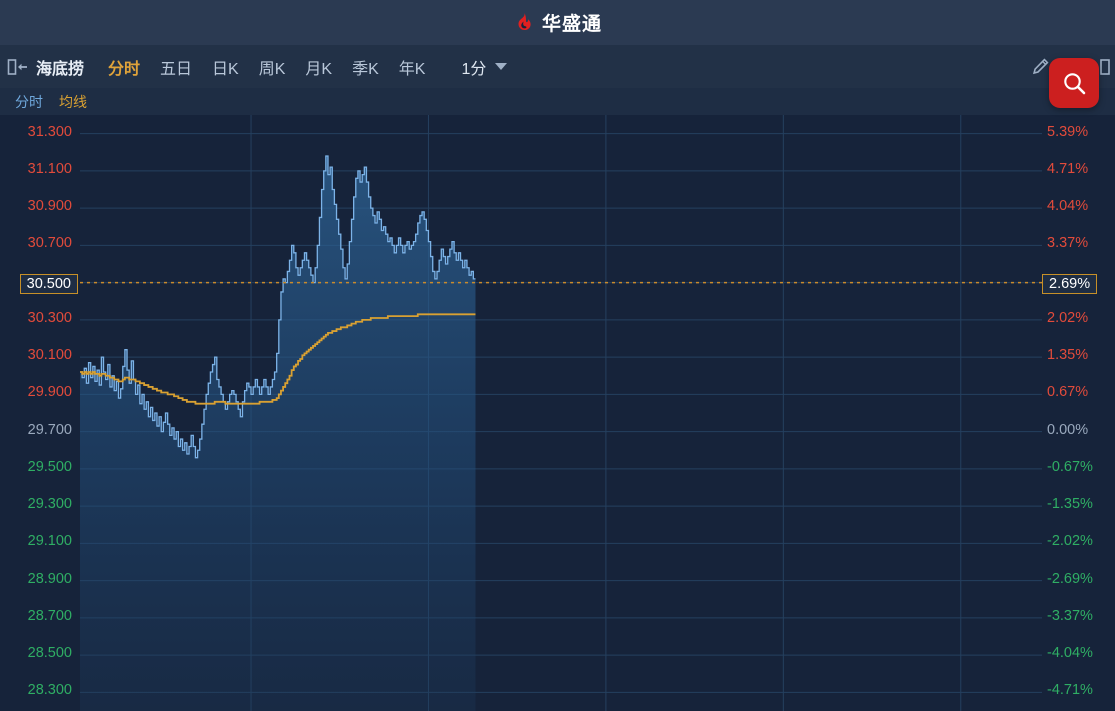 This screenshot has width=1115, height=711. I want to click on percent-tick-label: 4.71%, so click(1068, 168).